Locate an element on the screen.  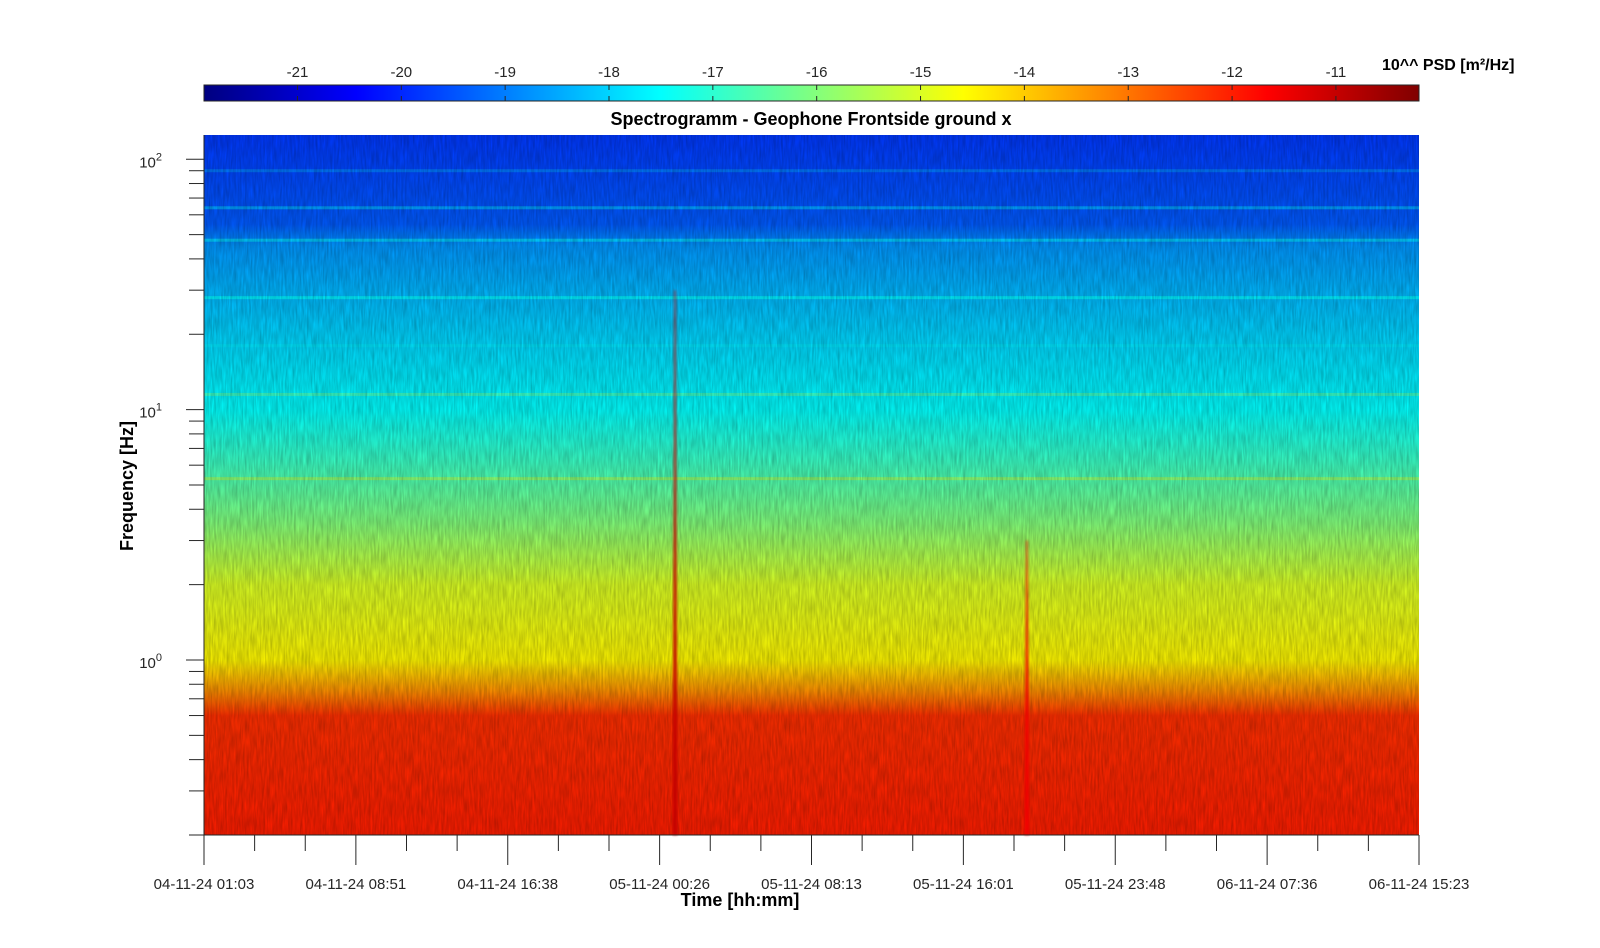
x-tick-label: 05-11-24 08:13 is located at coordinates (811, 884).